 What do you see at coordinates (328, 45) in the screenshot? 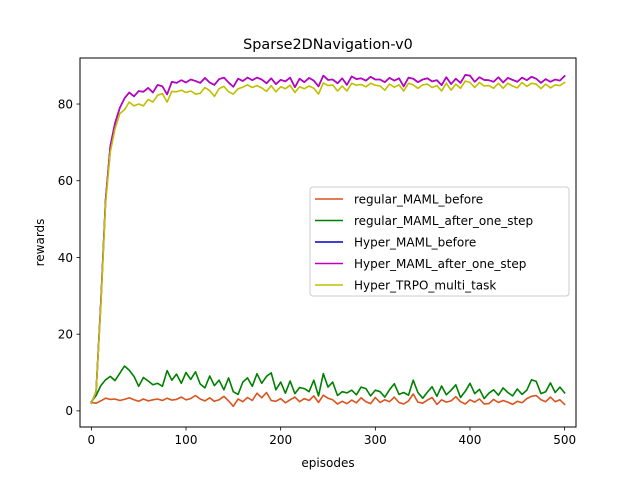
I see `chart-title: Sparse2DNavigation-v0` at bounding box center [328, 45].